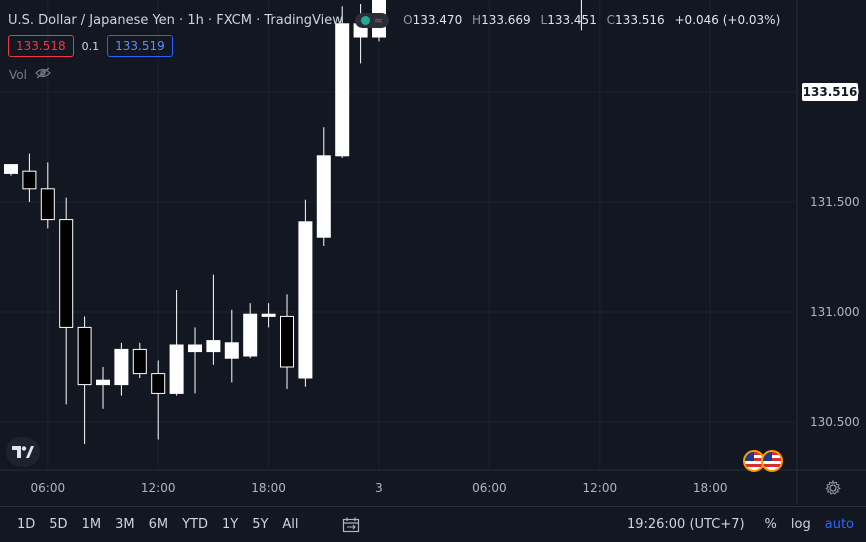 The image size is (866, 542). I want to click on range-1d-button: 1D, so click(26, 524).